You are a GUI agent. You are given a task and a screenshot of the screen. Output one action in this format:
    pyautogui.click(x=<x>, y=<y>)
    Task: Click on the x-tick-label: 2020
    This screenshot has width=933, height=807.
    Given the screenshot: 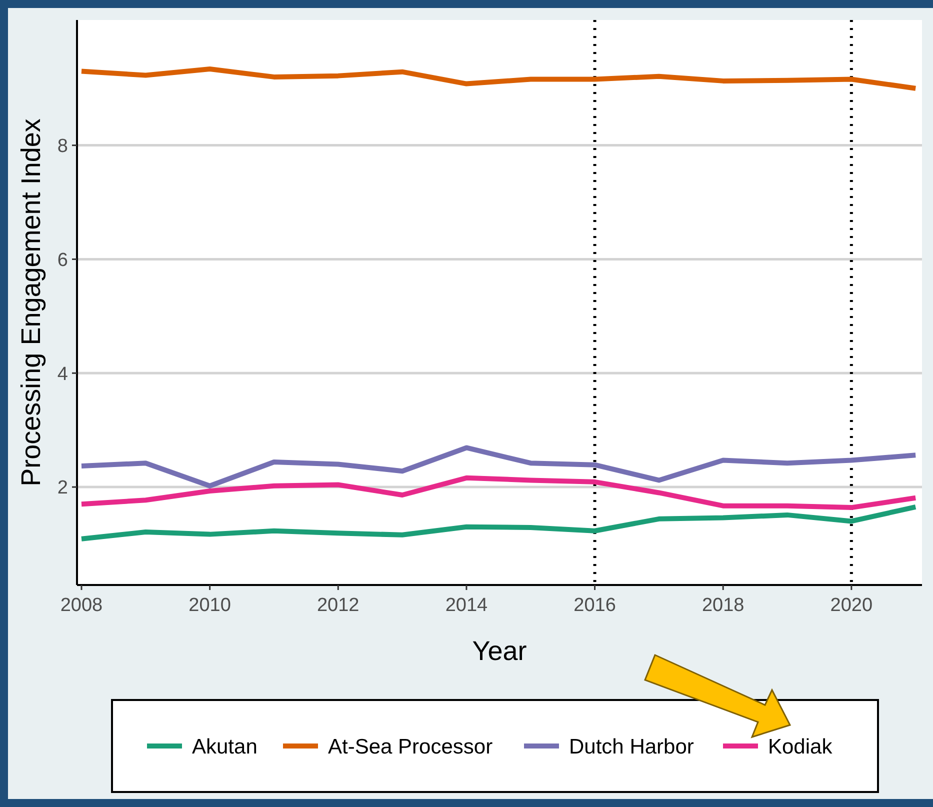 What is the action you would take?
    pyautogui.click(x=851, y=605)
    